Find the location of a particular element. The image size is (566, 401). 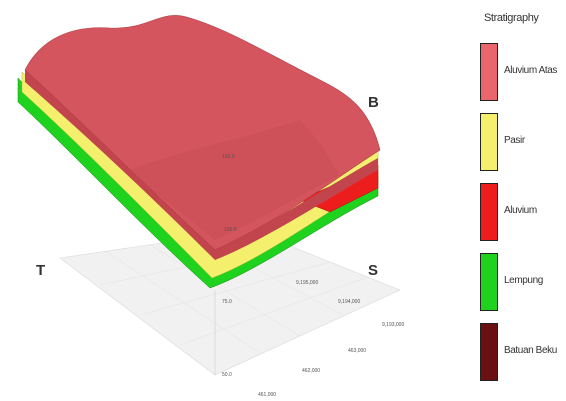

direction-s: S is located at coordinates (373, 270).